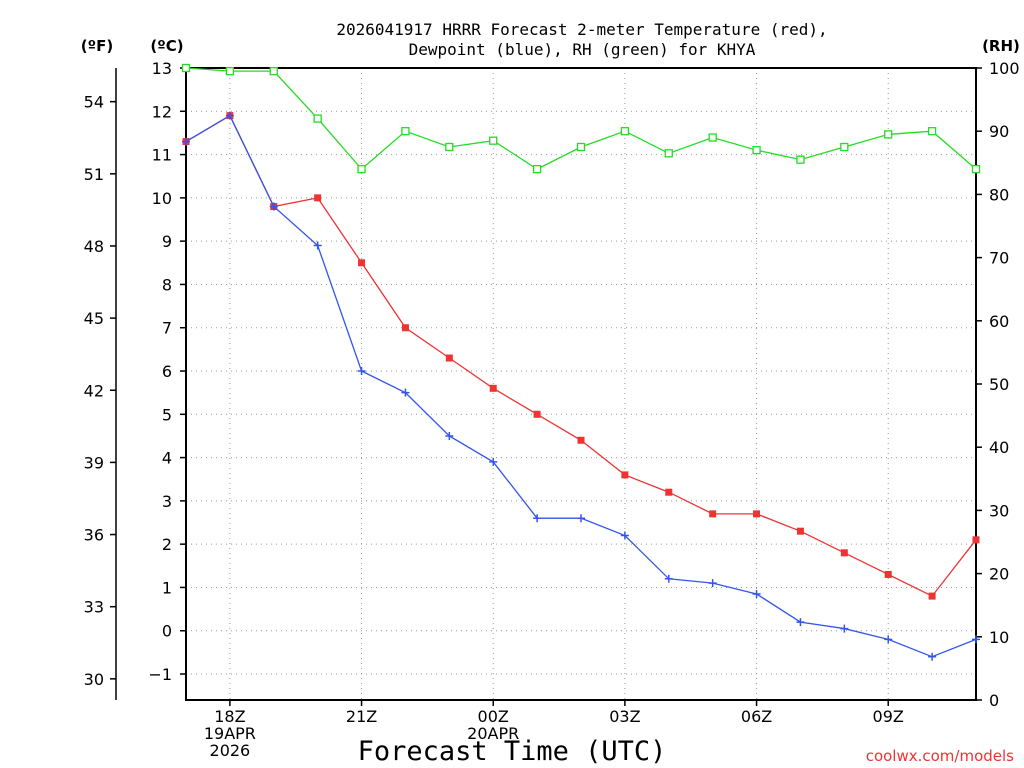 The width and height of the screenshot is (1024, 768). Describe the element at coordinates (999, 510) in the screenshot. I see `rh-tick-label: 30` at that location.